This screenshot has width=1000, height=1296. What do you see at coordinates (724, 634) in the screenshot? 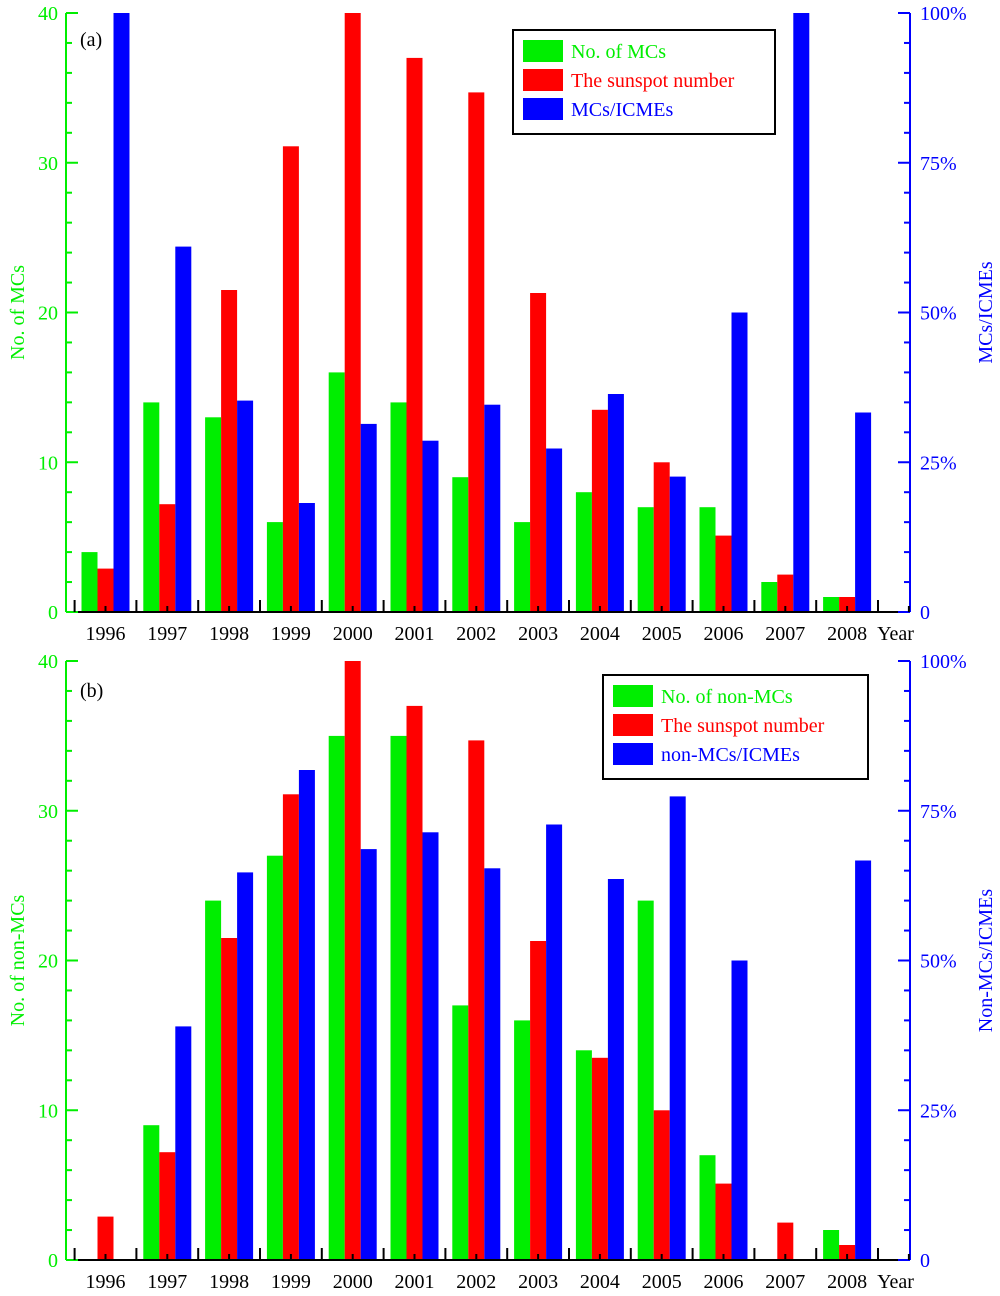
I see `x-tick-label-2006: 2006` at bounding box center [724, 634].